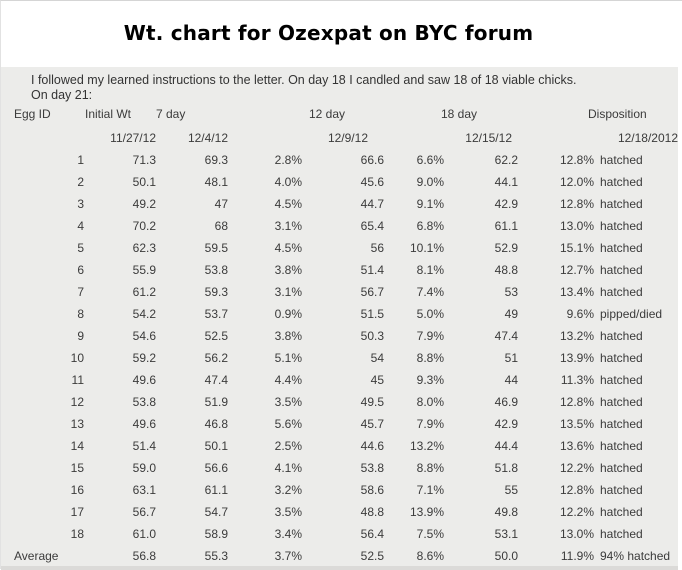 The width and height of the screenshot is (682, 570). Describe the element at coordinates (144, 292) in the screenshot. I see `cell-initial-wt: 61.2` at that location.